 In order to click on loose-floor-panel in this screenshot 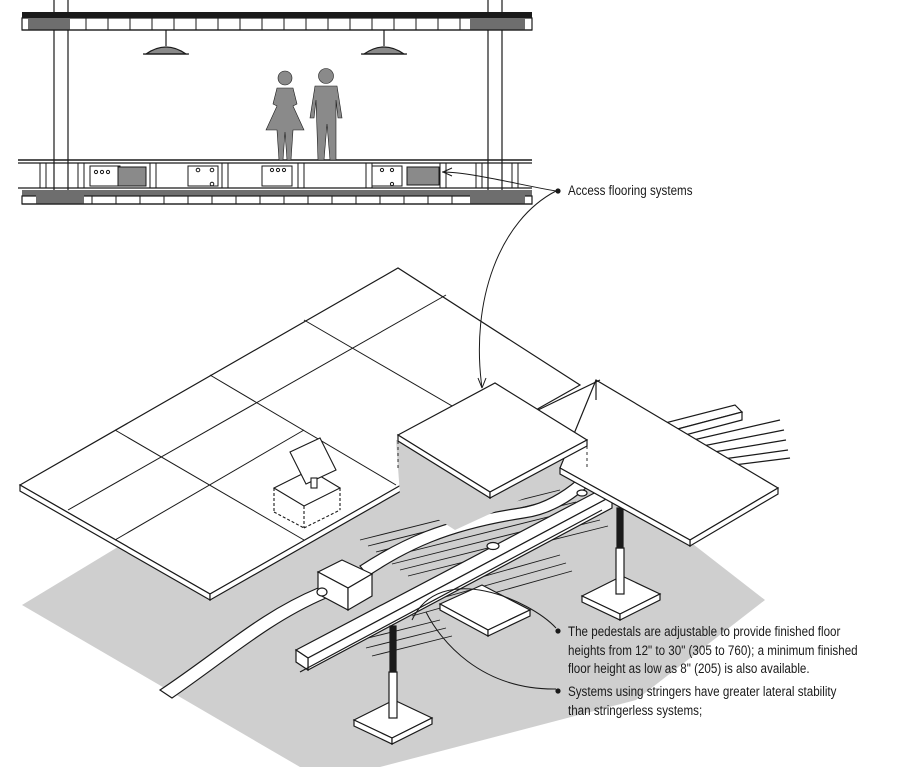, I will do `click(485, 611)`.